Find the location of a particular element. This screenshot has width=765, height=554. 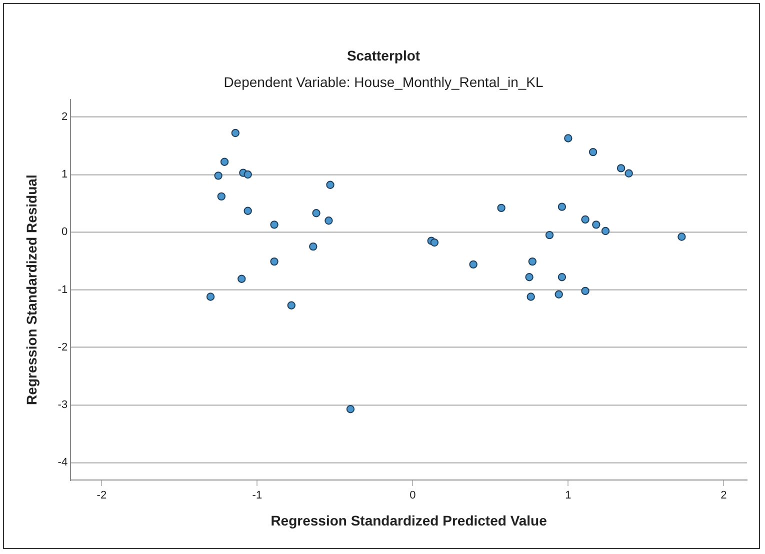

y-tick-label: -4 is located at coordinates (63, 462).